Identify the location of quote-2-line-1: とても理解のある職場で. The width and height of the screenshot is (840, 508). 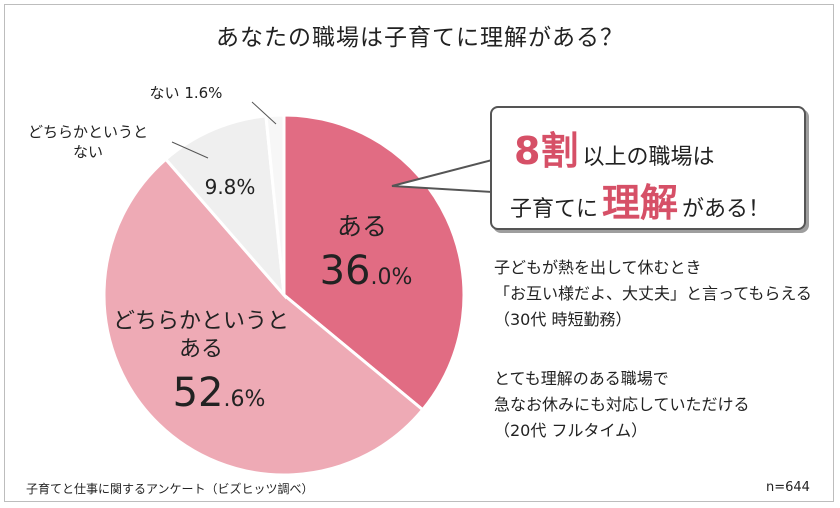
(581, 378).